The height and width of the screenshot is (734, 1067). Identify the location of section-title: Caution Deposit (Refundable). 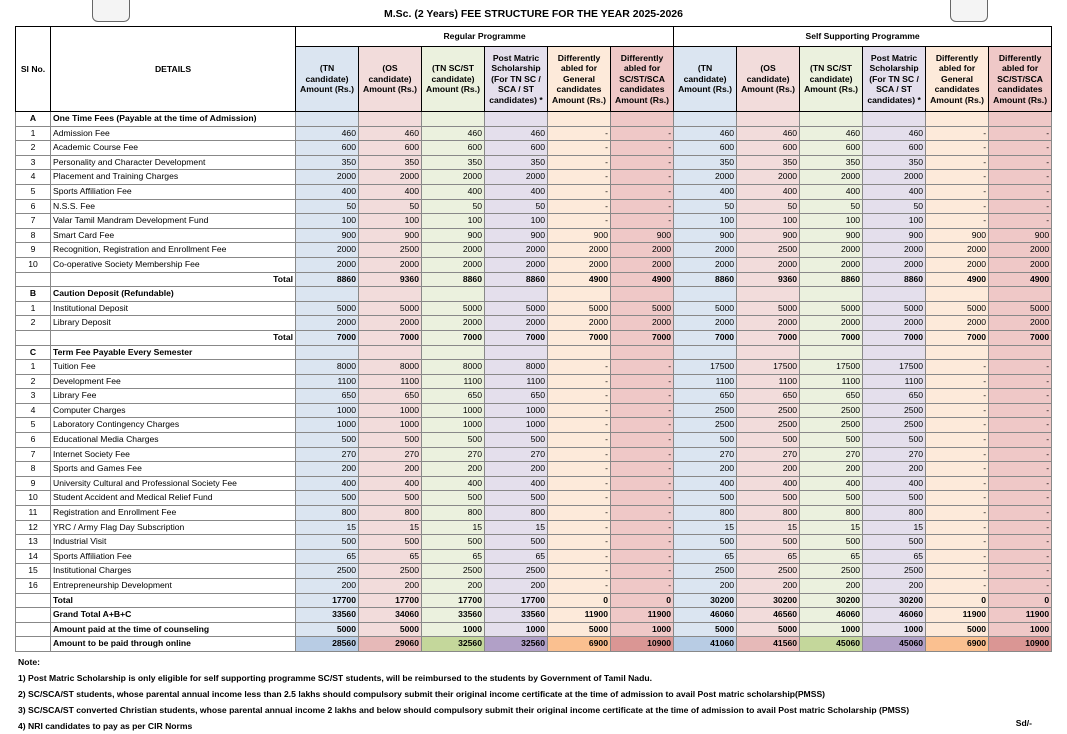
(173, 294).